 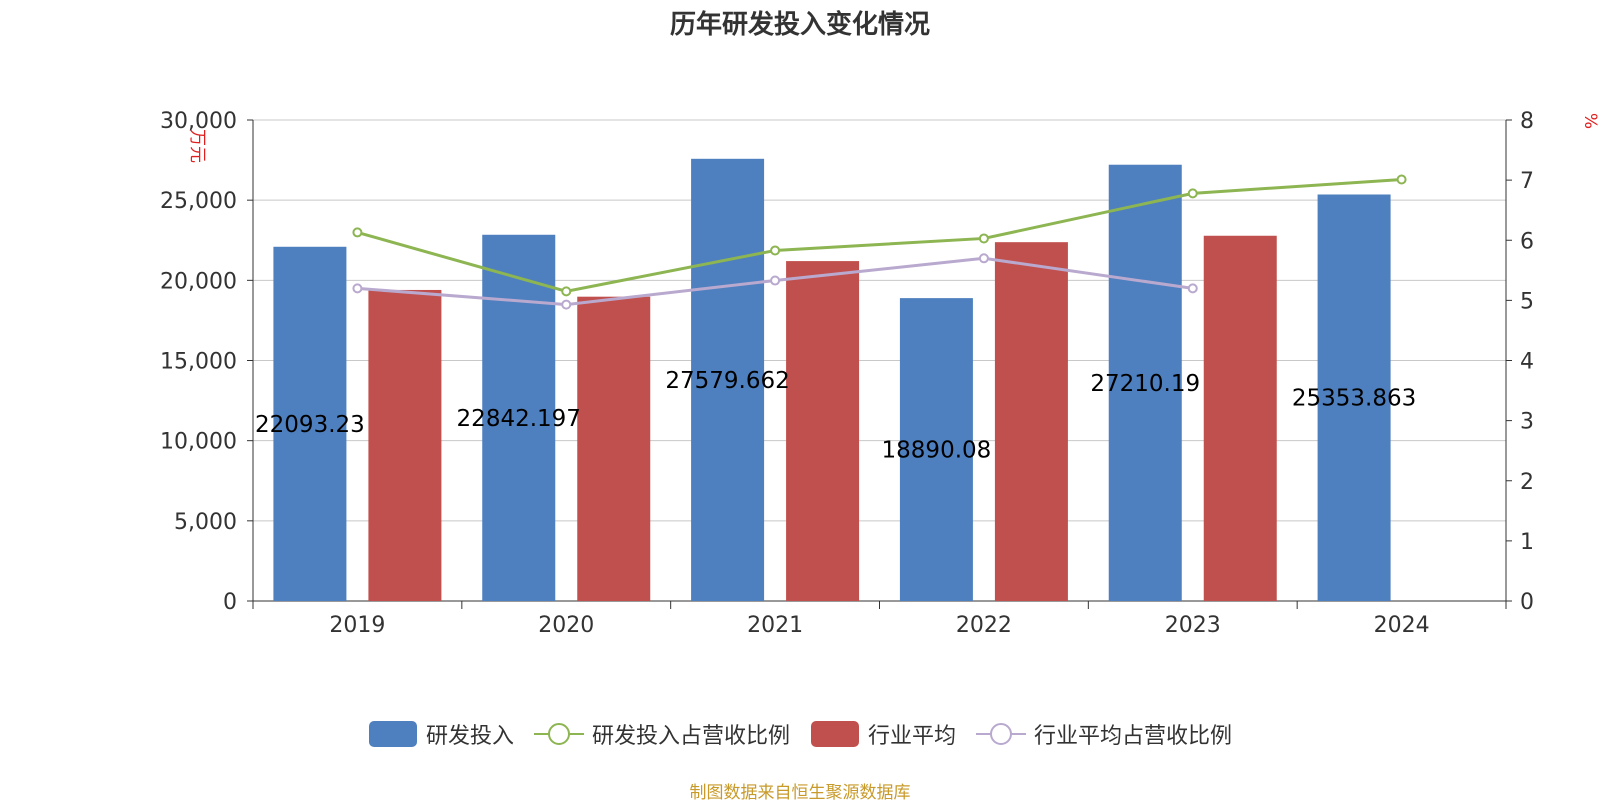 I want to click on left-axis-tick-label: 25,000, so click(x=198, y=201).